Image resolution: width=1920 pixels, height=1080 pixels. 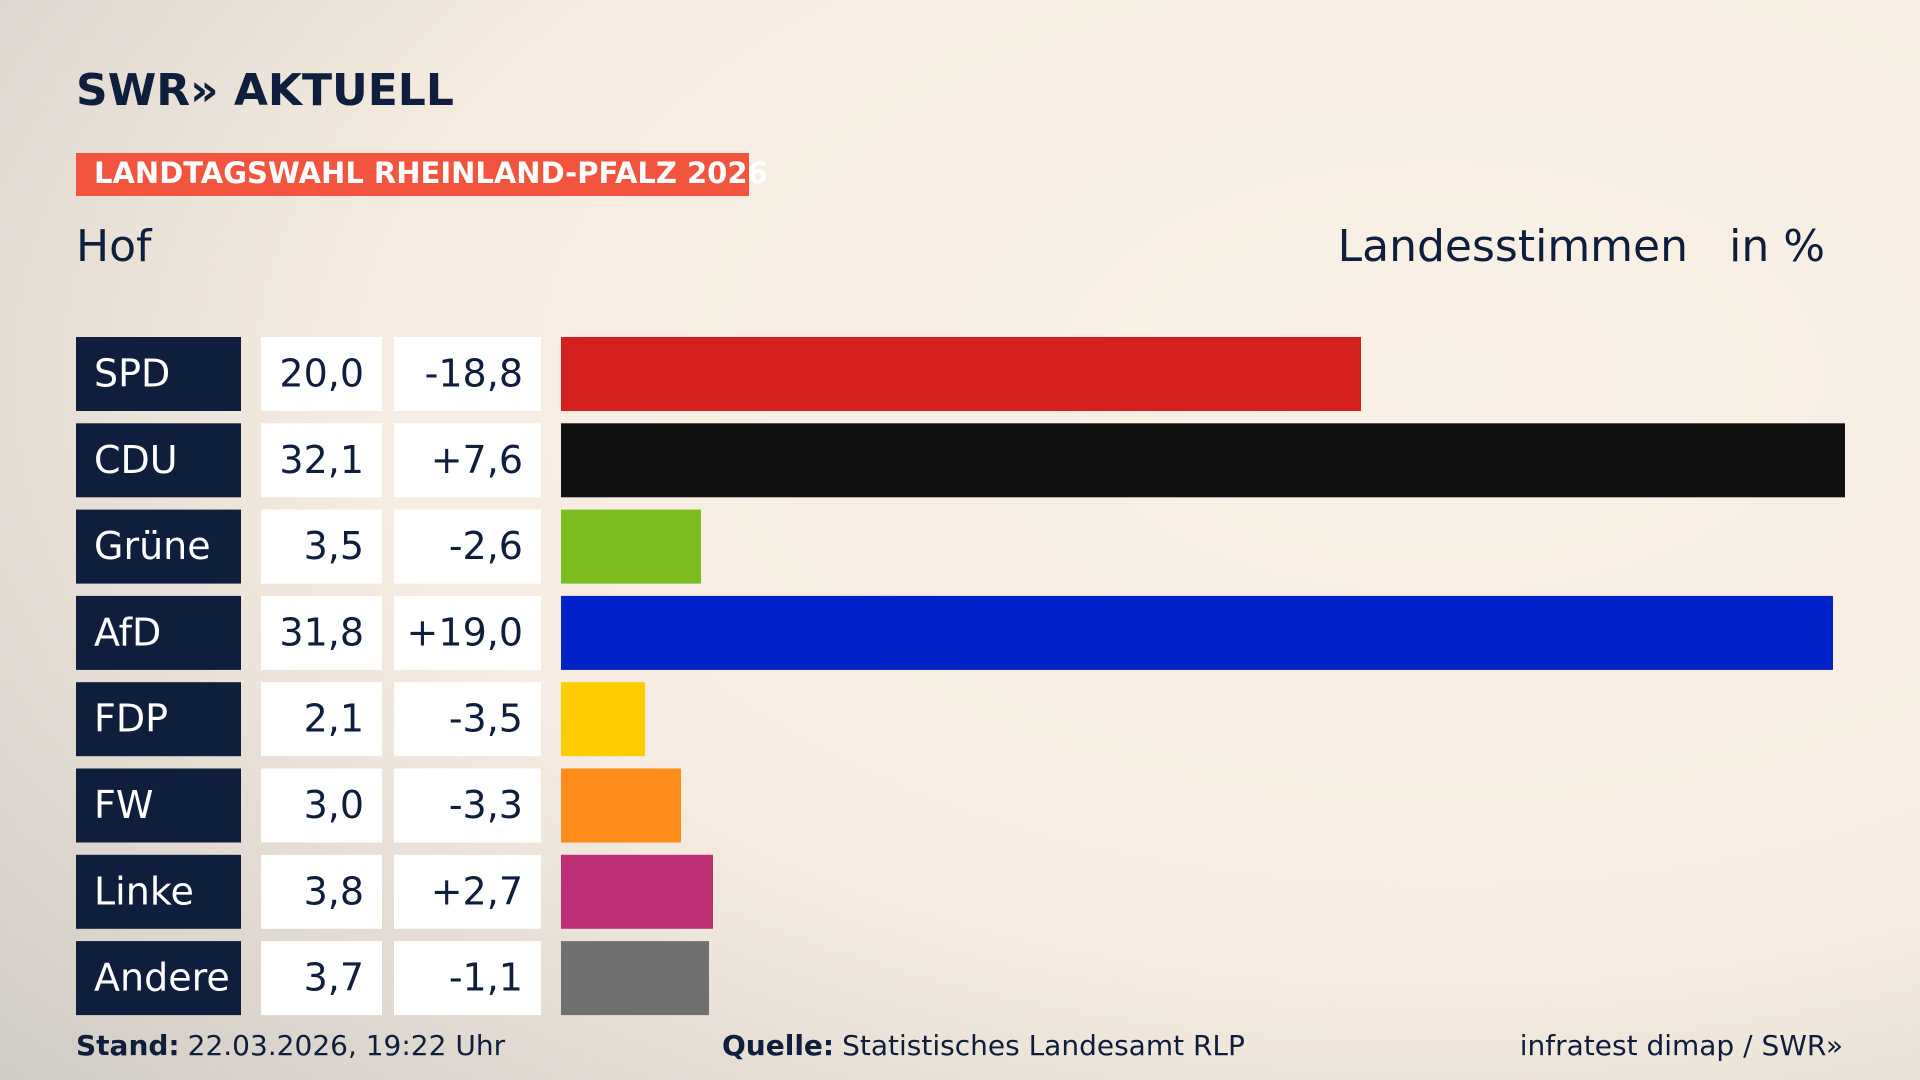 I want to click on stand: 22.03.2026, 19:22 Uhr, so click(x=347, y=1045).